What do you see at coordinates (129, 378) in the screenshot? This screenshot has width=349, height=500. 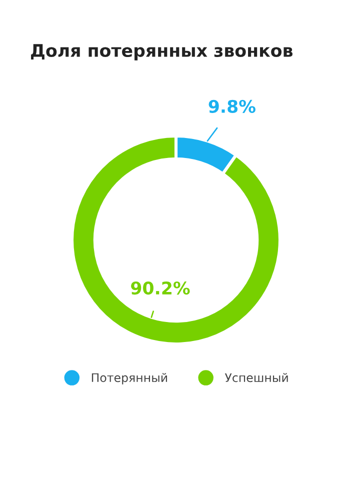 I see `legend-label: Потерянный` at bounding box center [129, 378].